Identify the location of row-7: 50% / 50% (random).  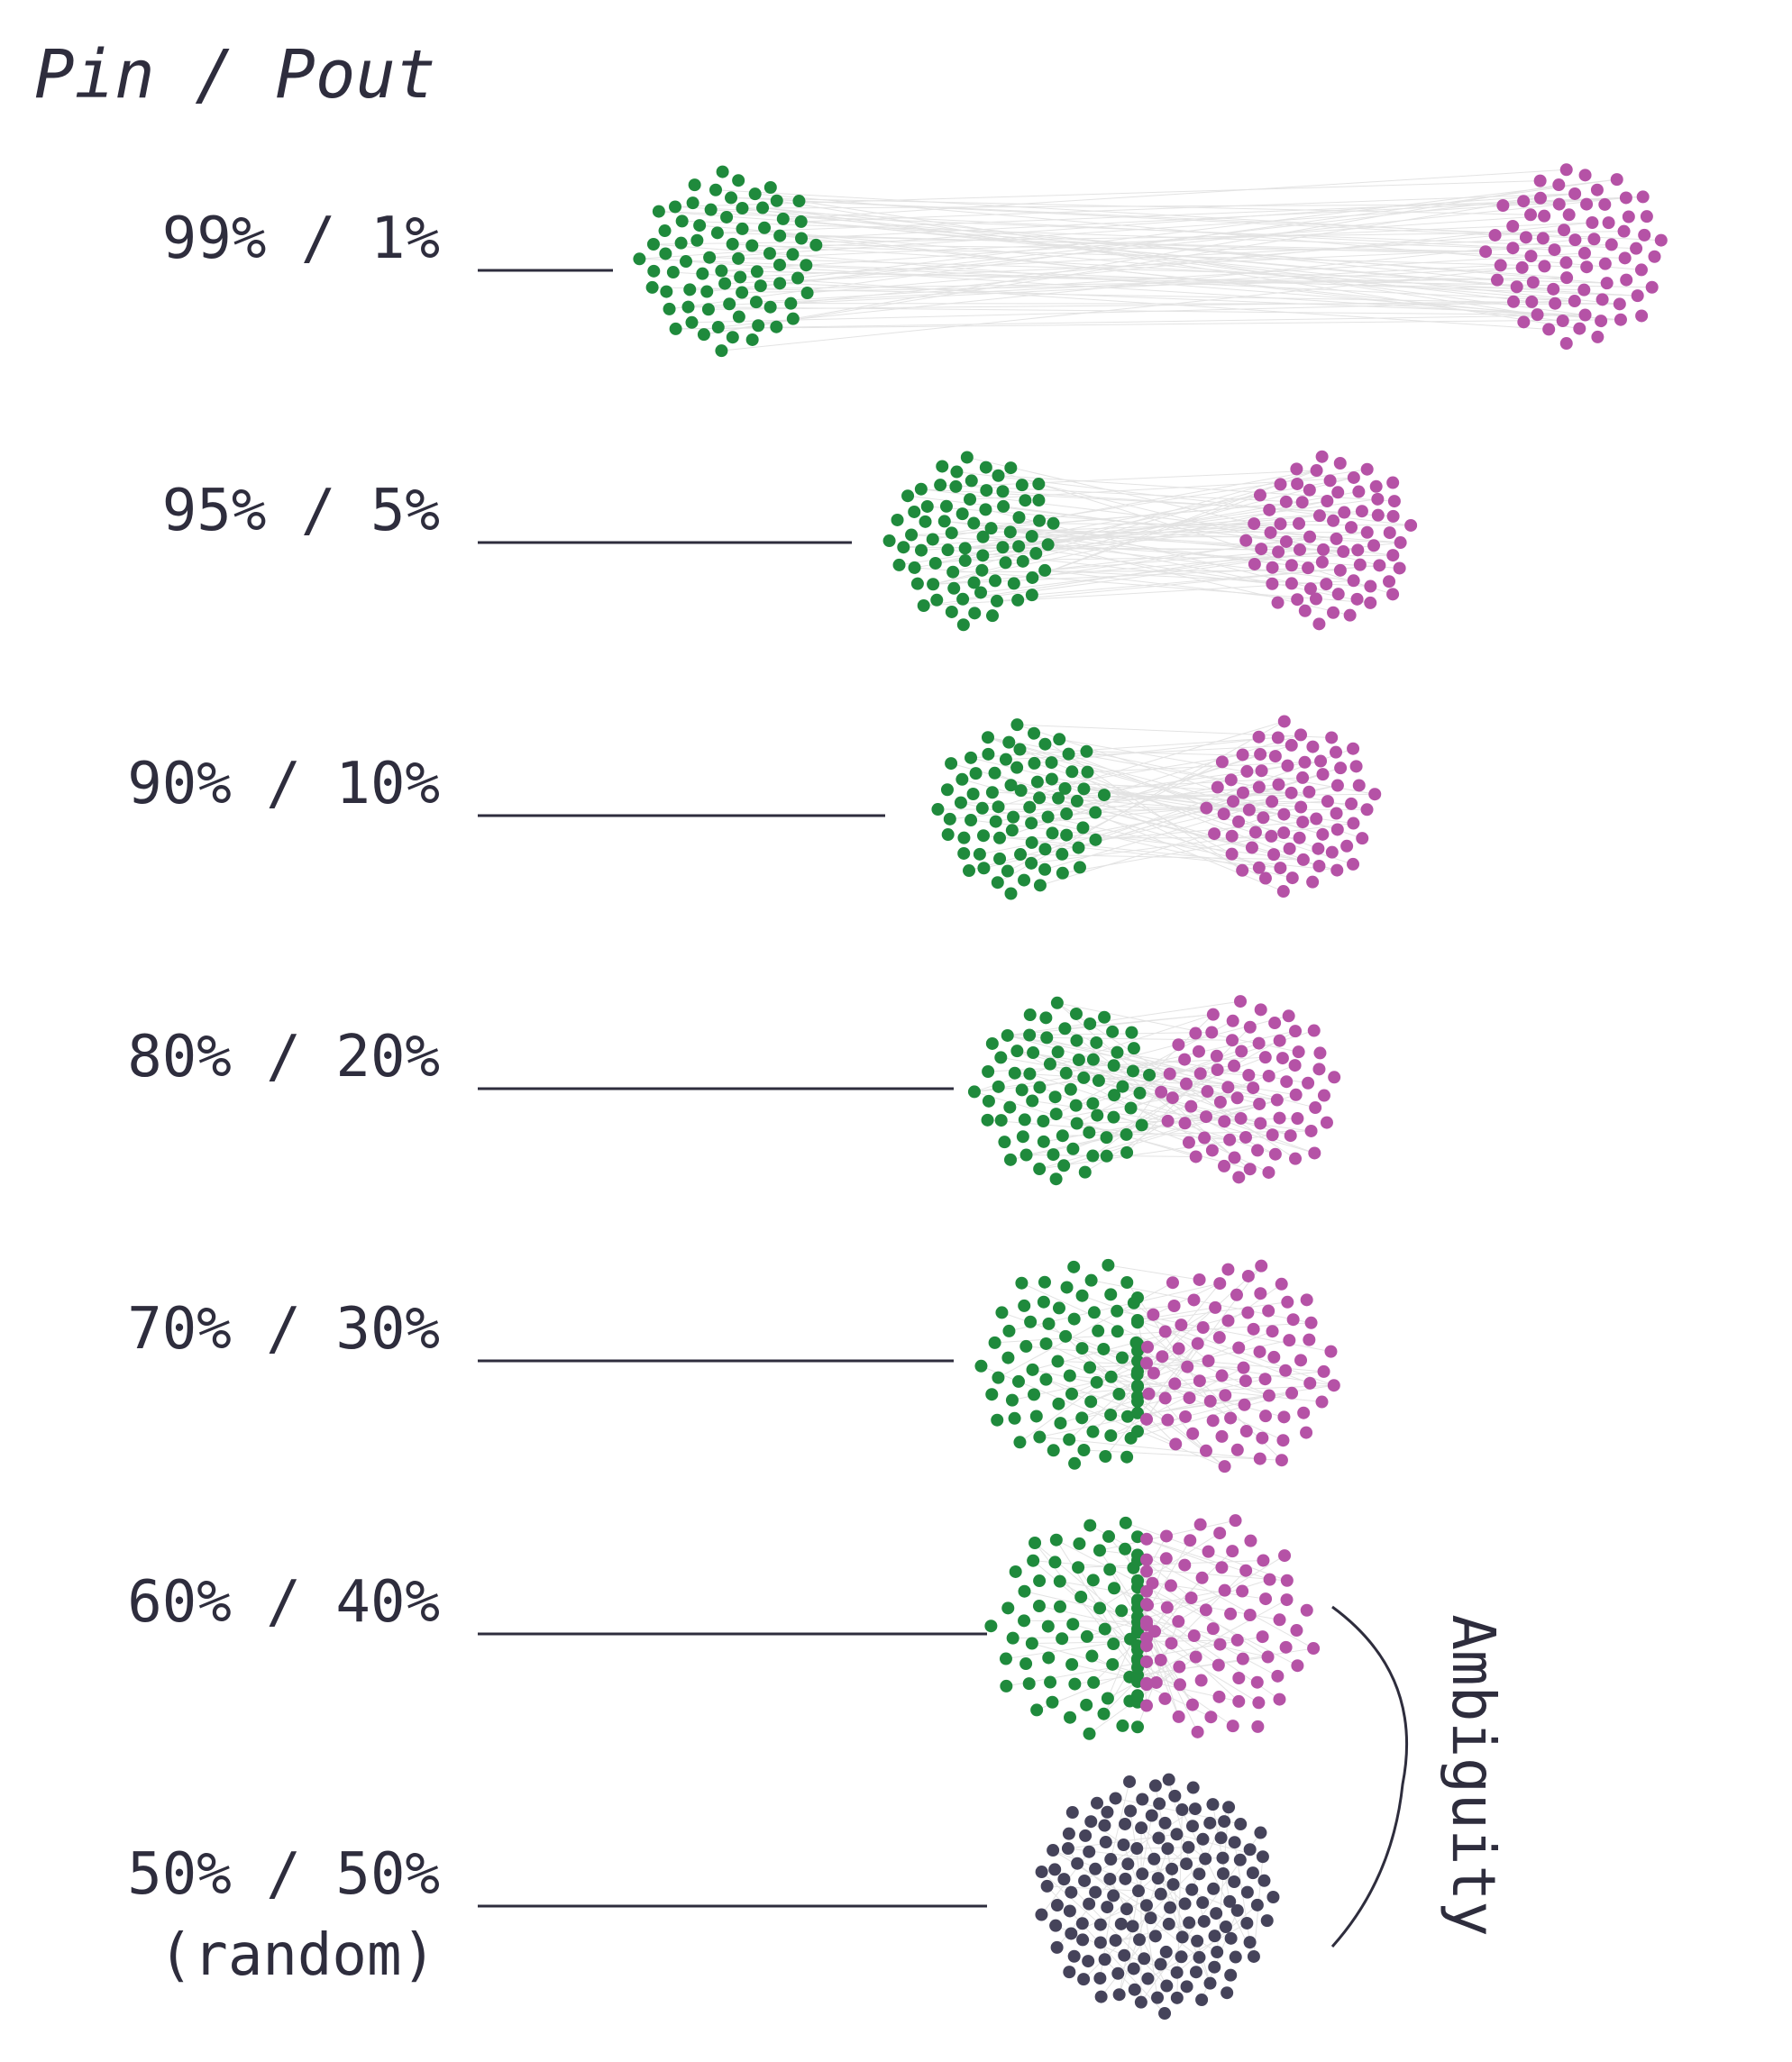
(703, 1897).